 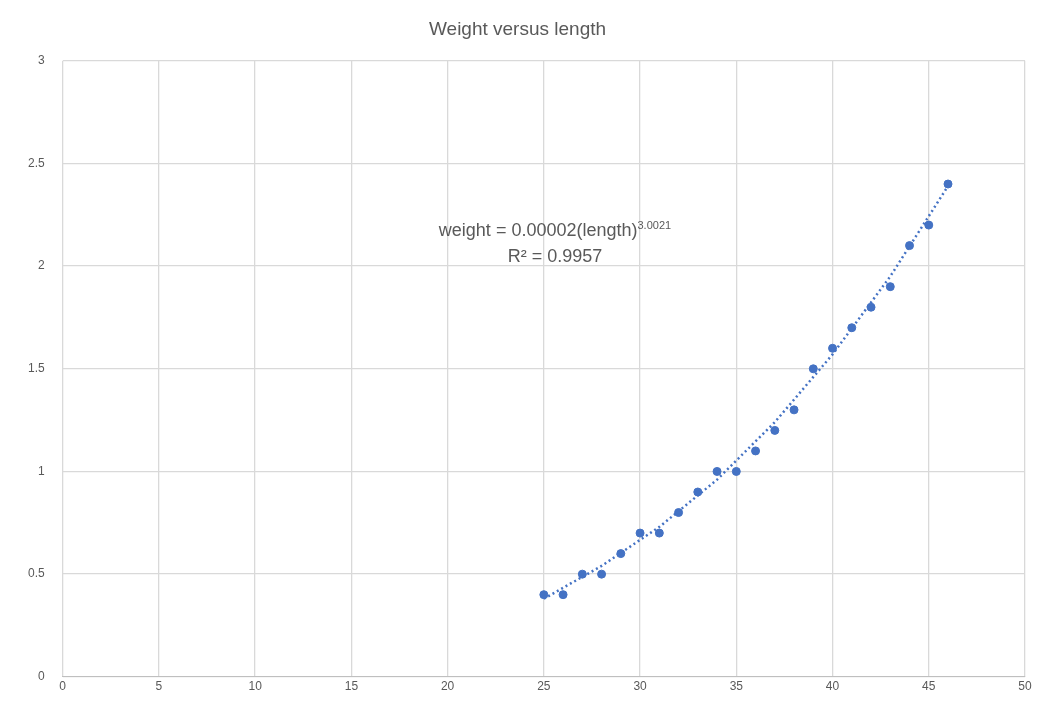 What do you see at coordinates (41, 470) in the screenshot?
I see `y-tick-label: 1` at bounding box center [41, 470].